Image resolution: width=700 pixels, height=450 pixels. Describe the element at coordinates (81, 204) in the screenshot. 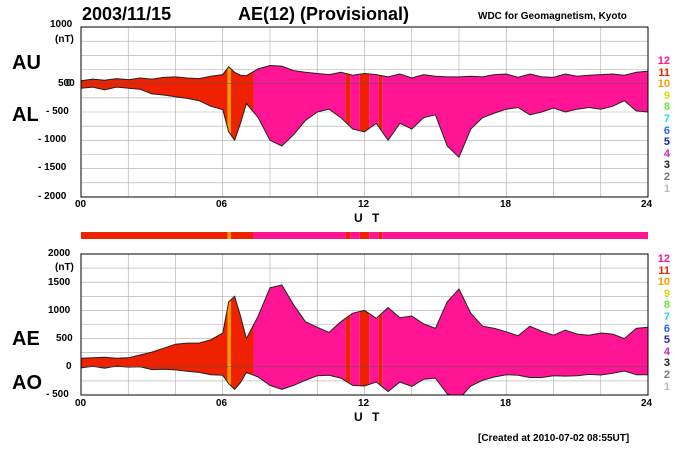

I see `top-x-tick: 00` at that location.